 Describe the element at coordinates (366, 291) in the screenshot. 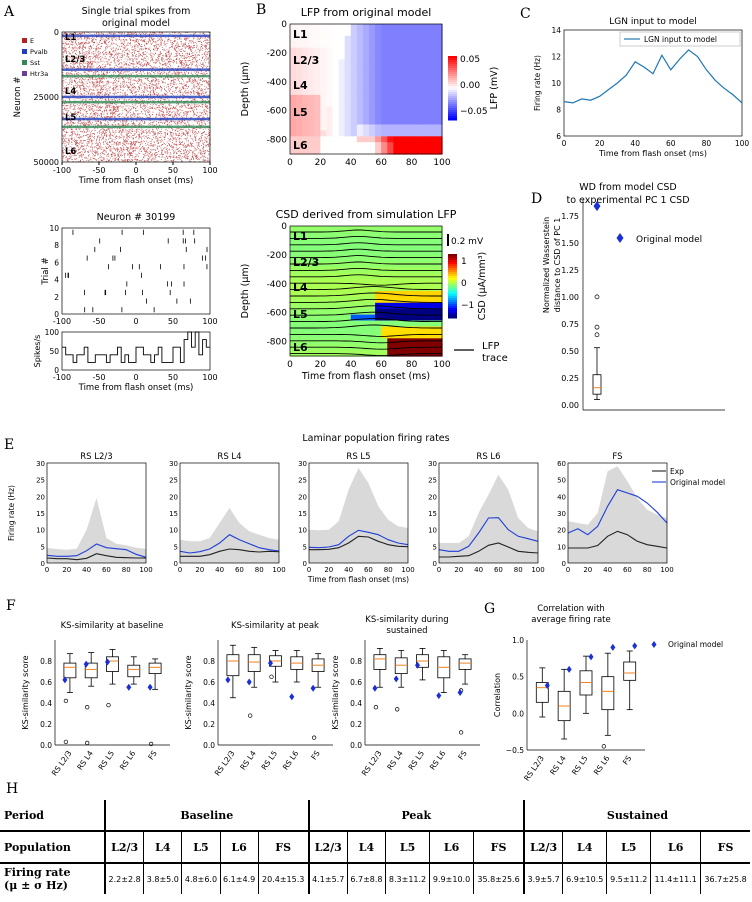

I see `csd-frame` at that location.